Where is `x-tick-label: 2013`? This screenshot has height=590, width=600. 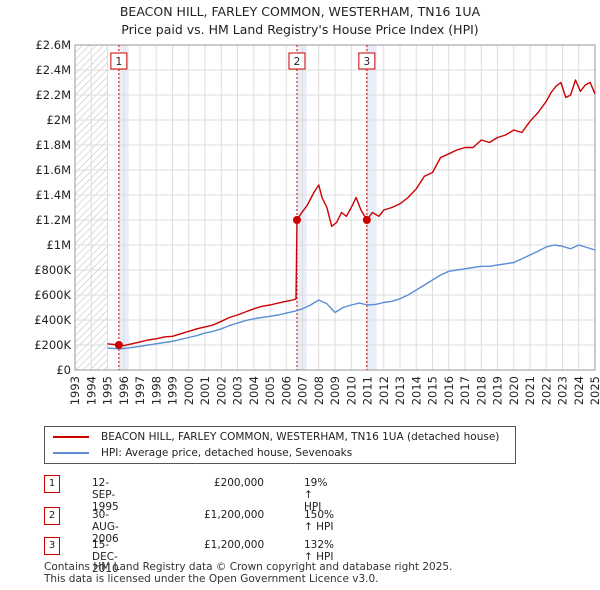 x-tick-label: 2013 is located at coordinates (400, 390).